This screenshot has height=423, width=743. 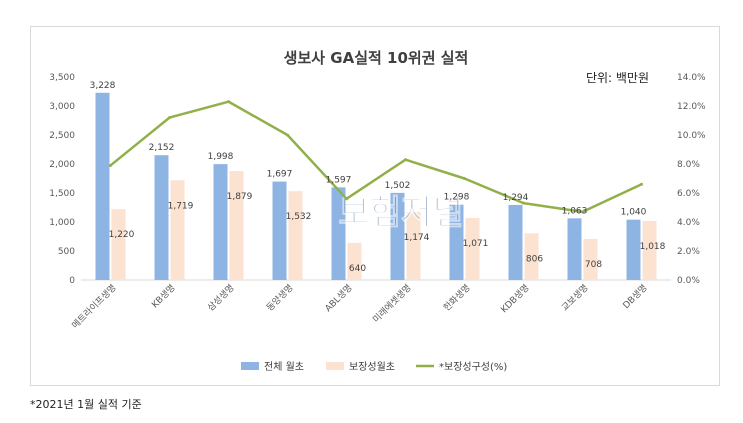 What do you see at coordinates (688, 223) in the screenshot?
I see `y-right-tick: 4.0%` at bounding box center [688, 223].